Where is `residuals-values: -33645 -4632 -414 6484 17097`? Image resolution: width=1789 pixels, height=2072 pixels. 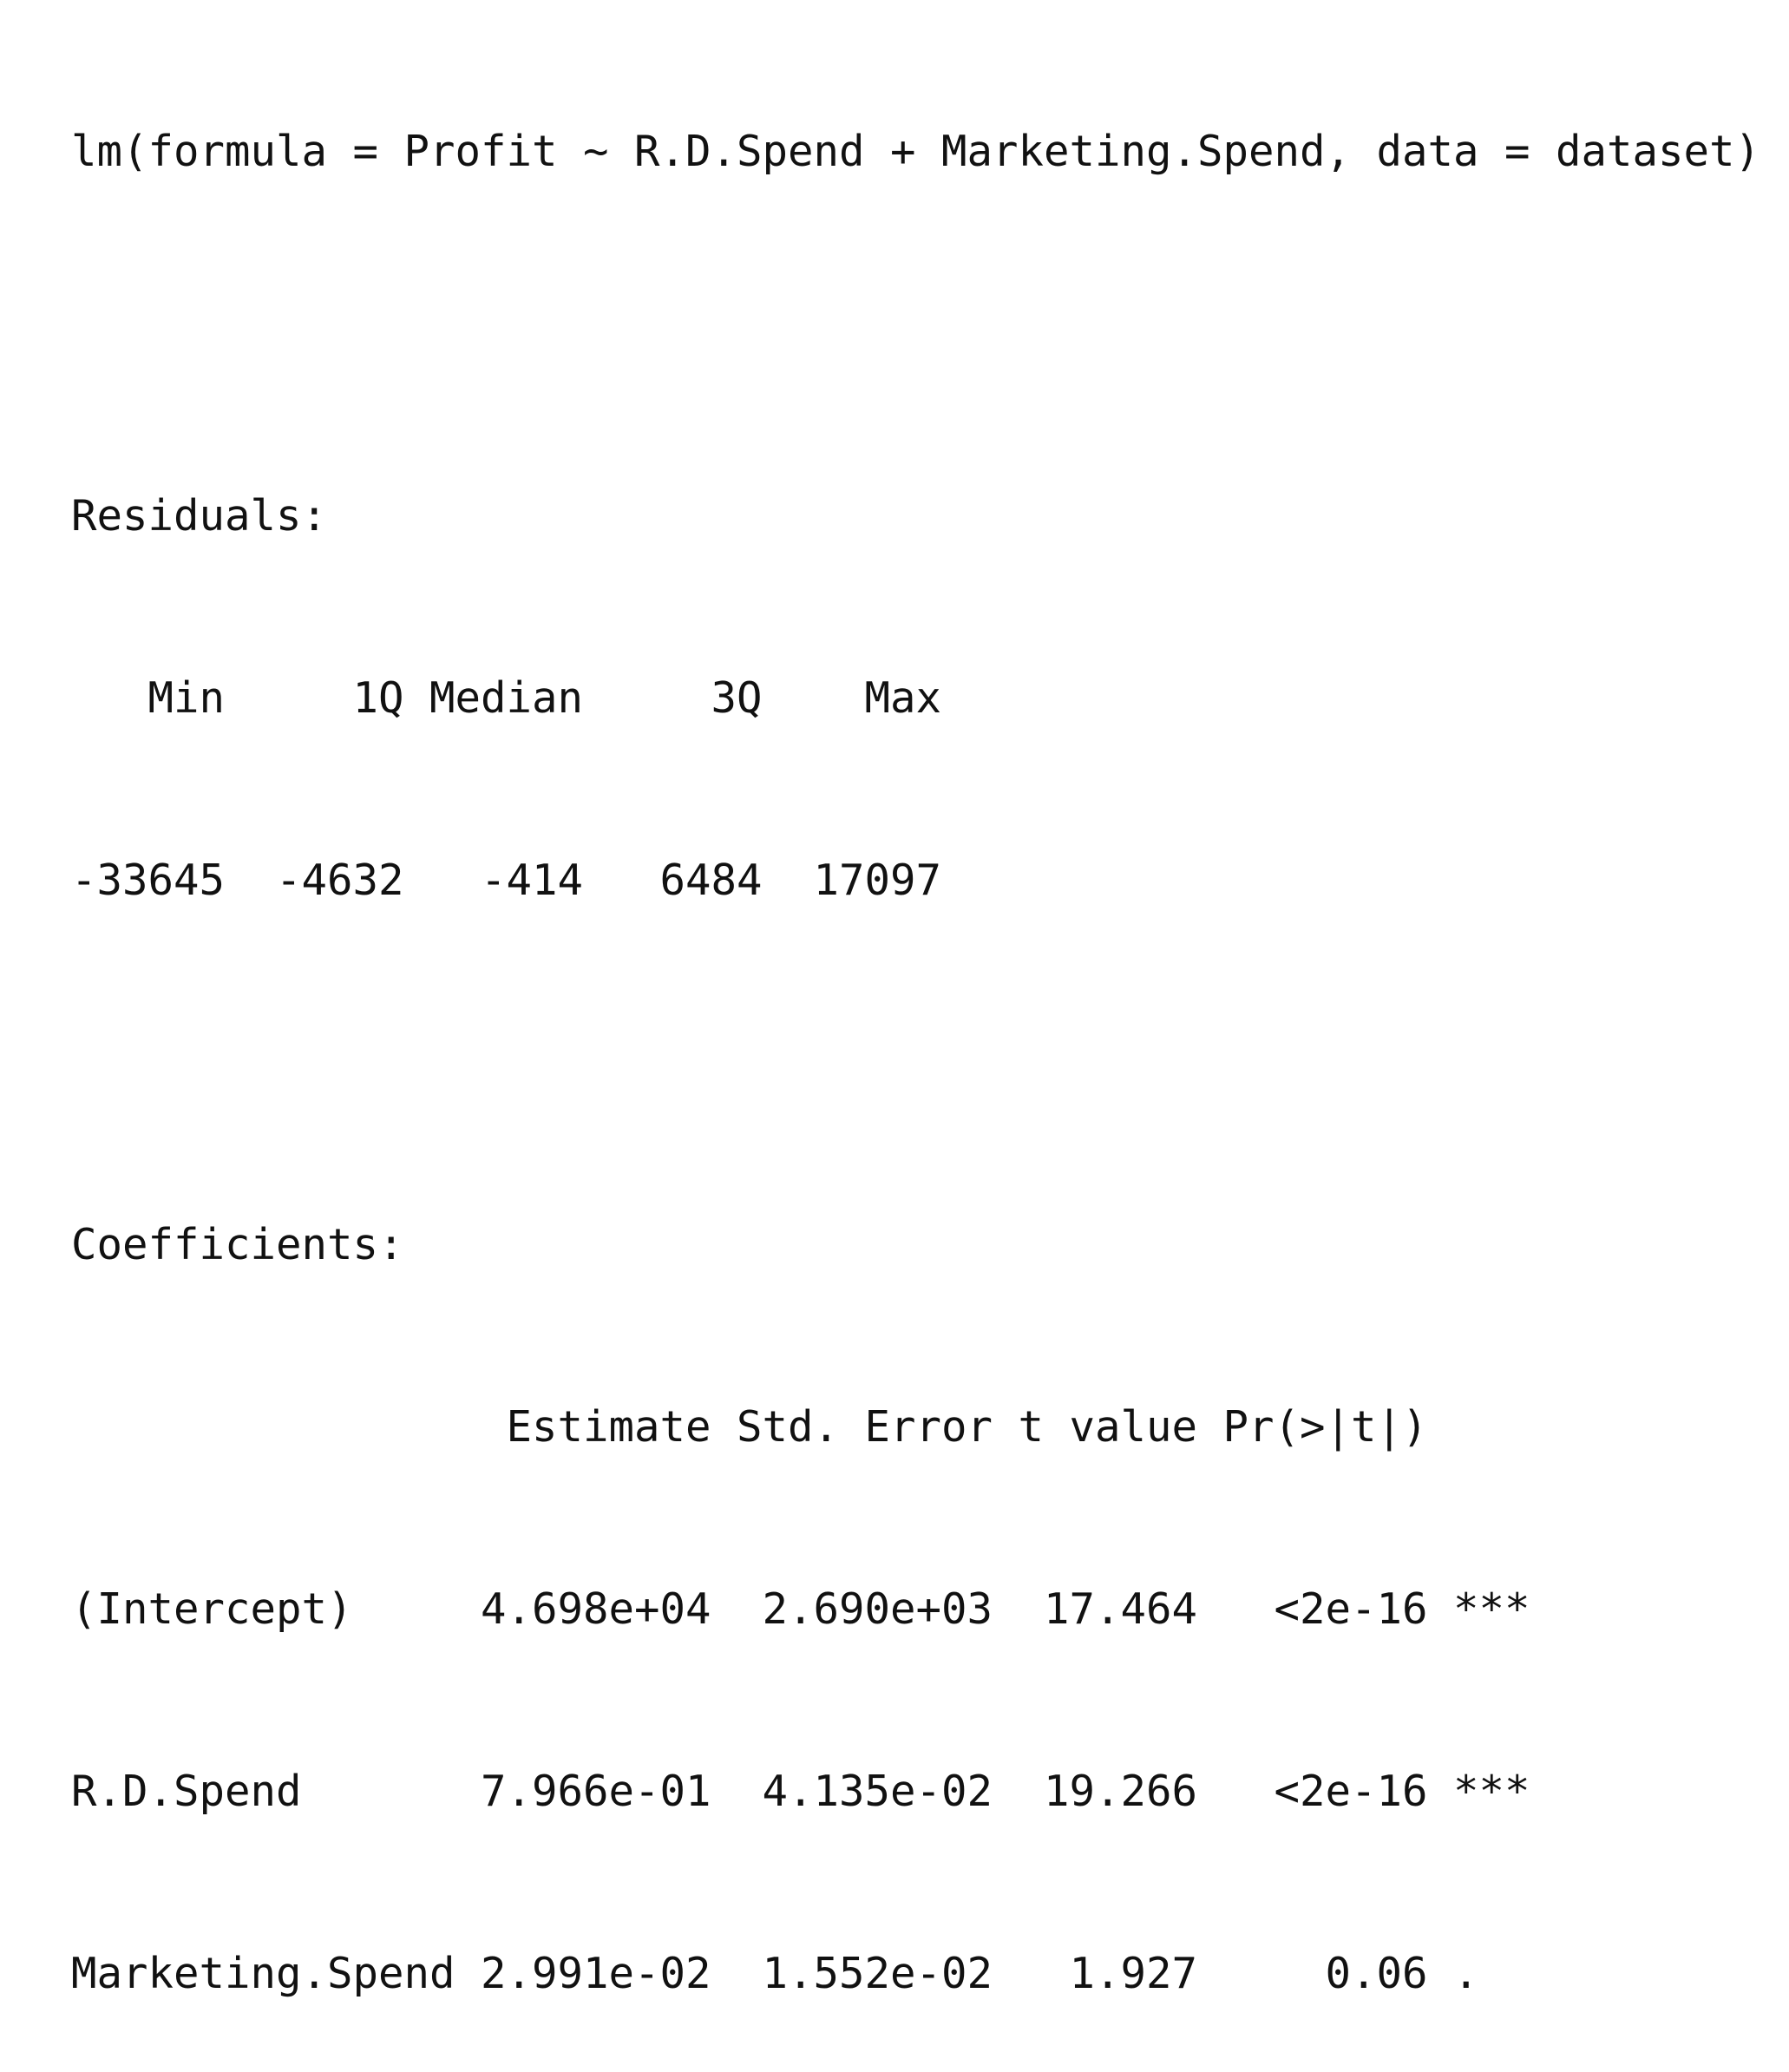 residuals-values: -33645 -4632 -414 6484 17097 is located at coordinates (519, 880).